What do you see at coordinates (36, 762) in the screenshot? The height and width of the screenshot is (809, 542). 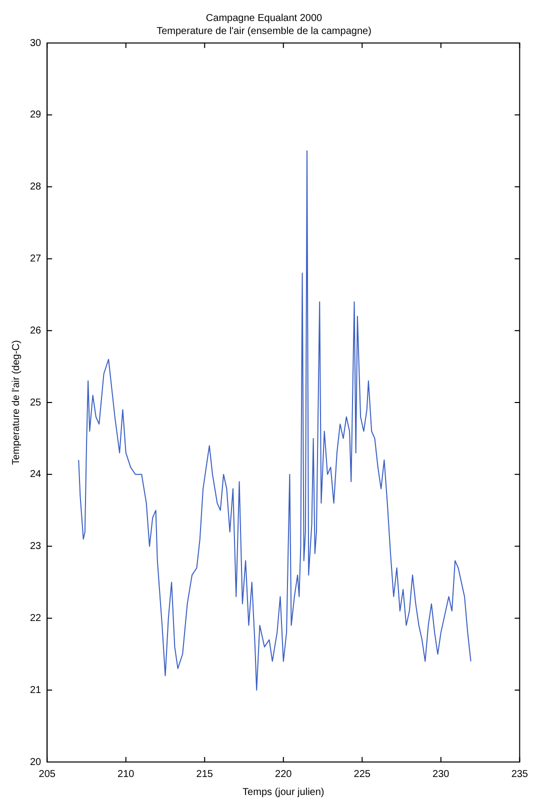 I see `y-tick-label: 20` at bounding box center [36, 762].